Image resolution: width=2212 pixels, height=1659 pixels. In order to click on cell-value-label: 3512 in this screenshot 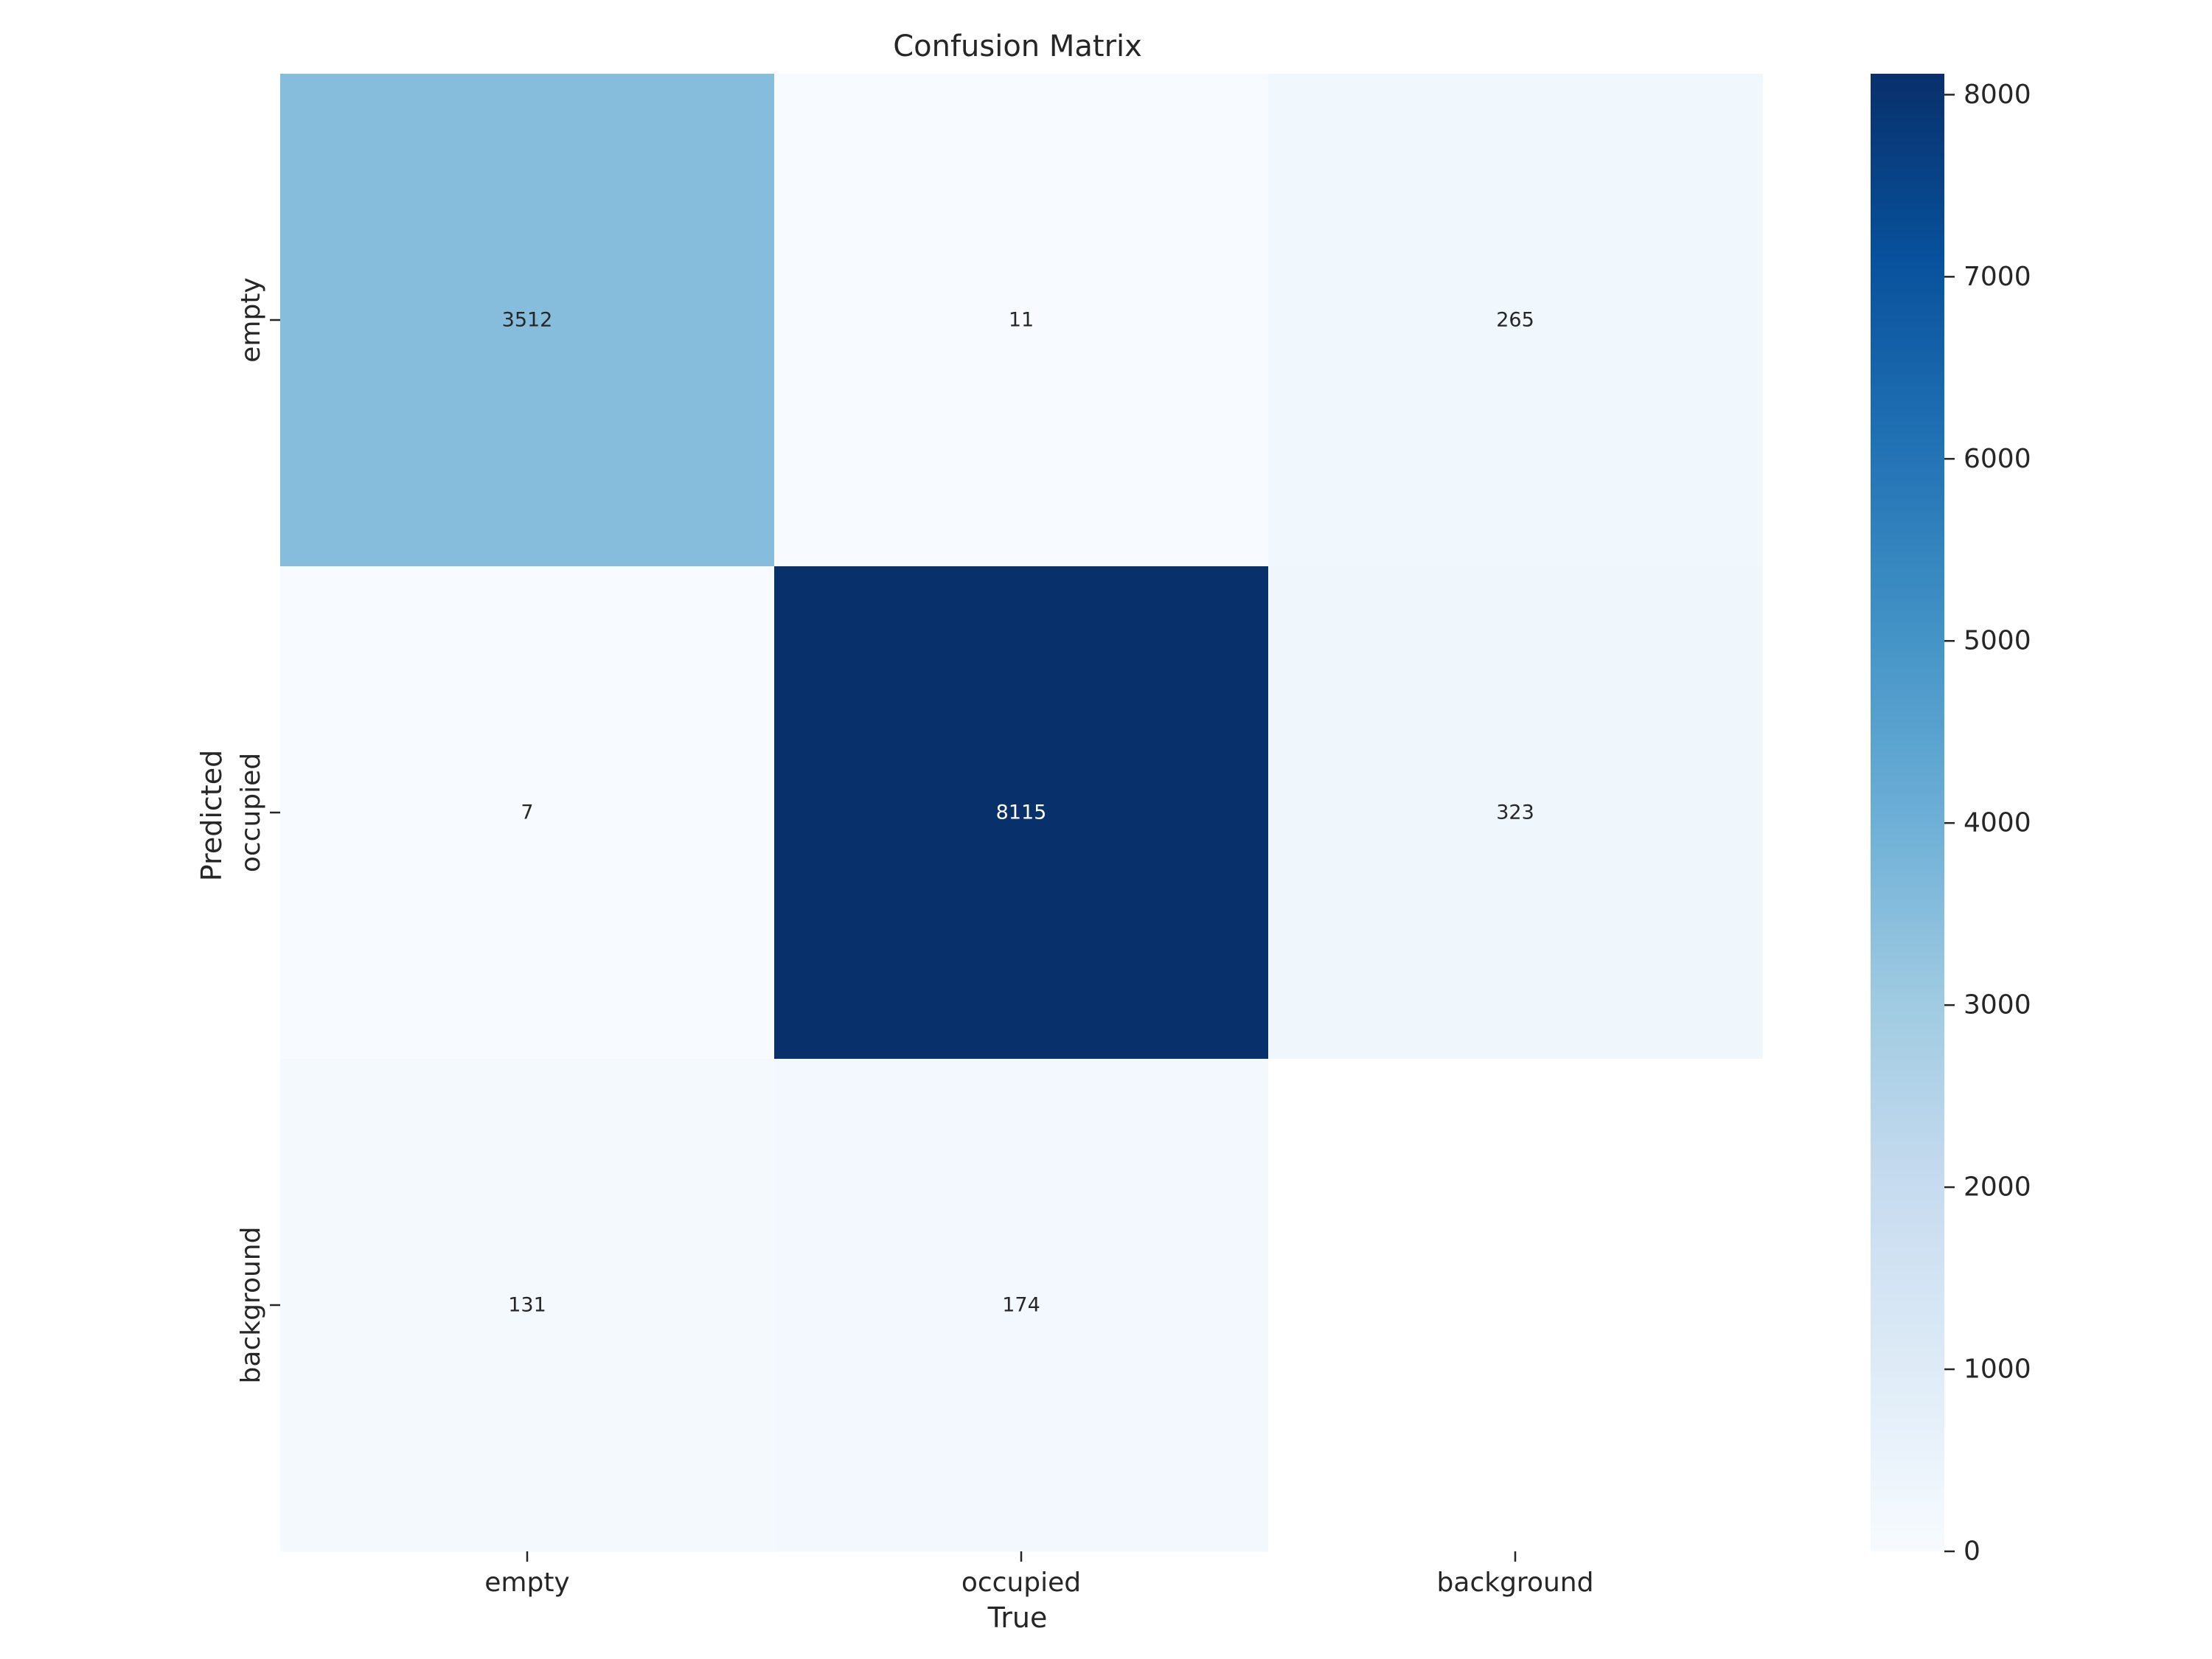, I will do `click(527, 320)`.